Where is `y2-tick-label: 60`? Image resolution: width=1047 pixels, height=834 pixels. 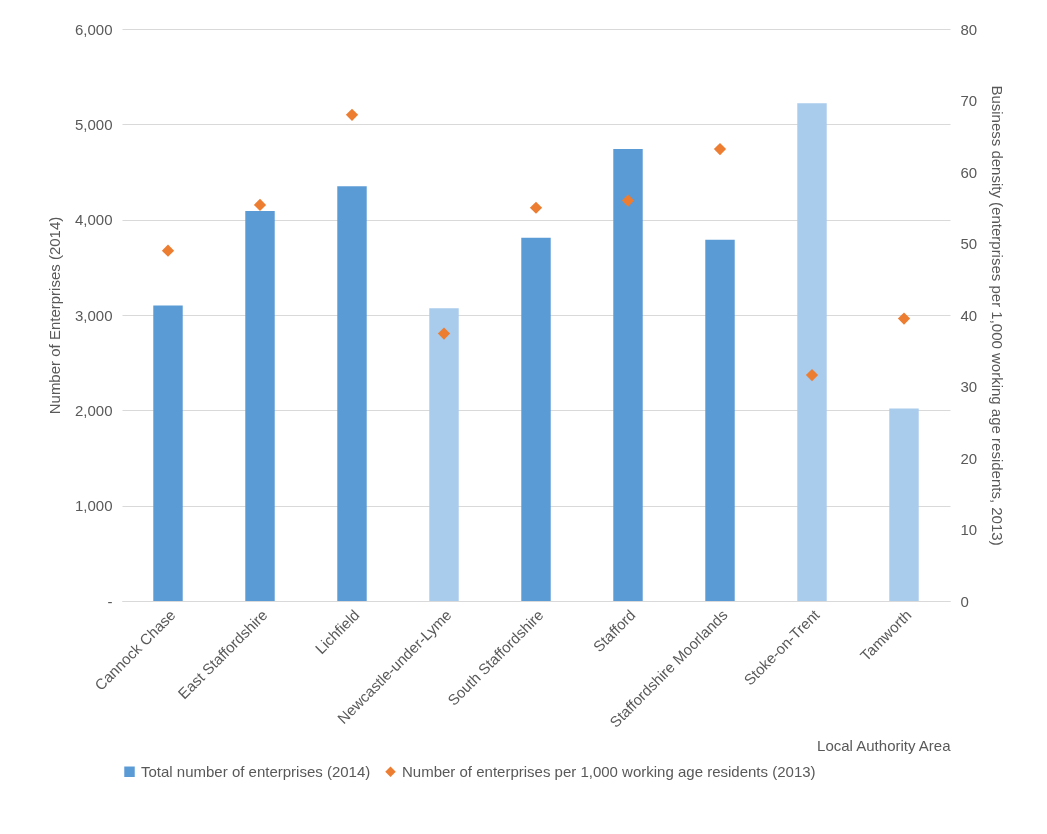 y2-tick-label: 60 is located at coordinates (969, 172).